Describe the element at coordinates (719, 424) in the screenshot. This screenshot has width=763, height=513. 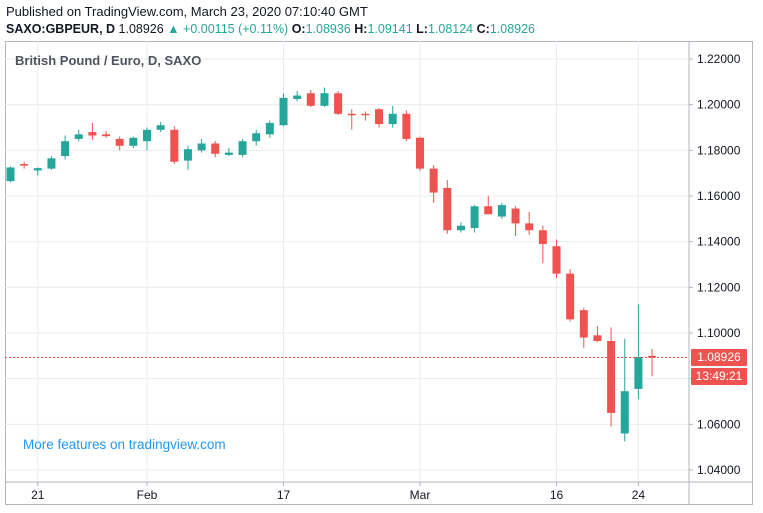
I see `y-tick-label: 1.06000` at that location.